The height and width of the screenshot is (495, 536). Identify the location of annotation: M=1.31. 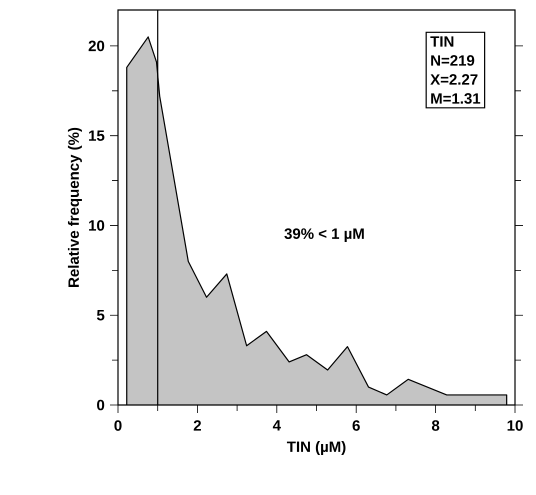
(455, 98).